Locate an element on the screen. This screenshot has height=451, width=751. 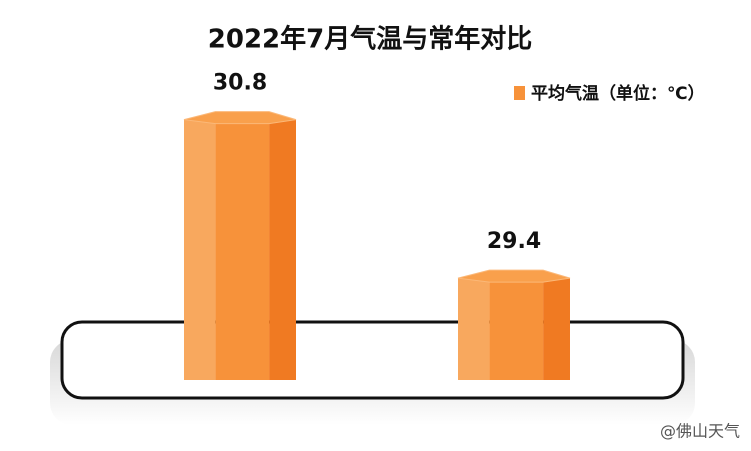
data-label: 29.4 is located at coordinates (514, 241).